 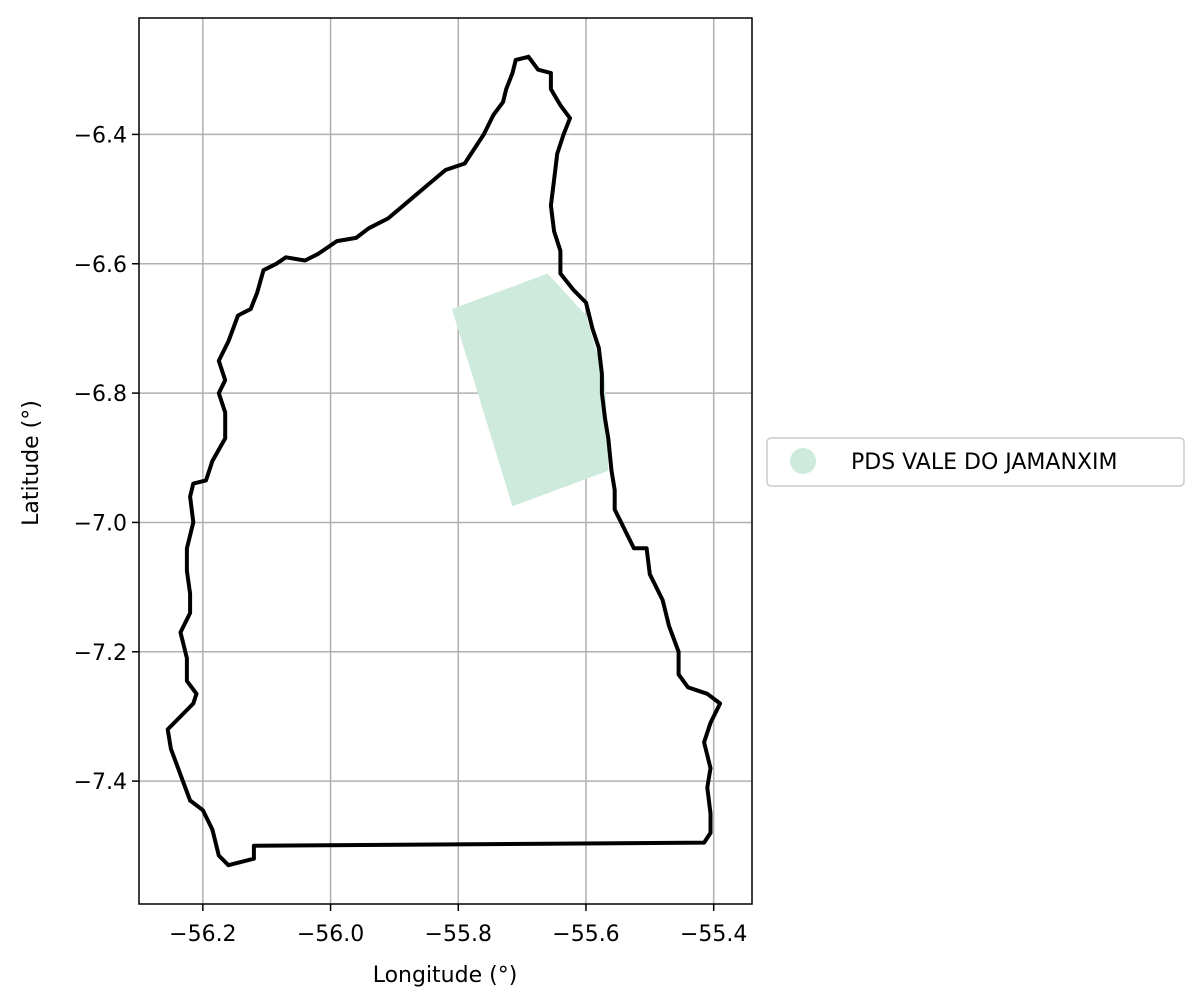 I want to click on x-tick-label: −56.2, so click(x=202, y=934).